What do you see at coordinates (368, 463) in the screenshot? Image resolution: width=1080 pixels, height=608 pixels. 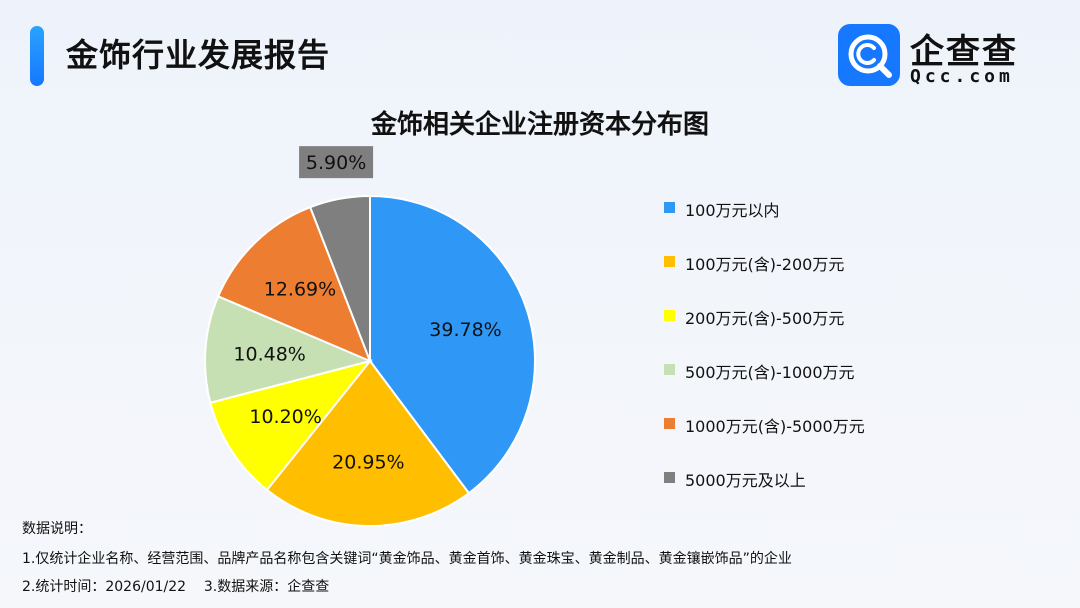 I see `pie-label-100w-200w: 20.95%` at bounding box center [368, 463].